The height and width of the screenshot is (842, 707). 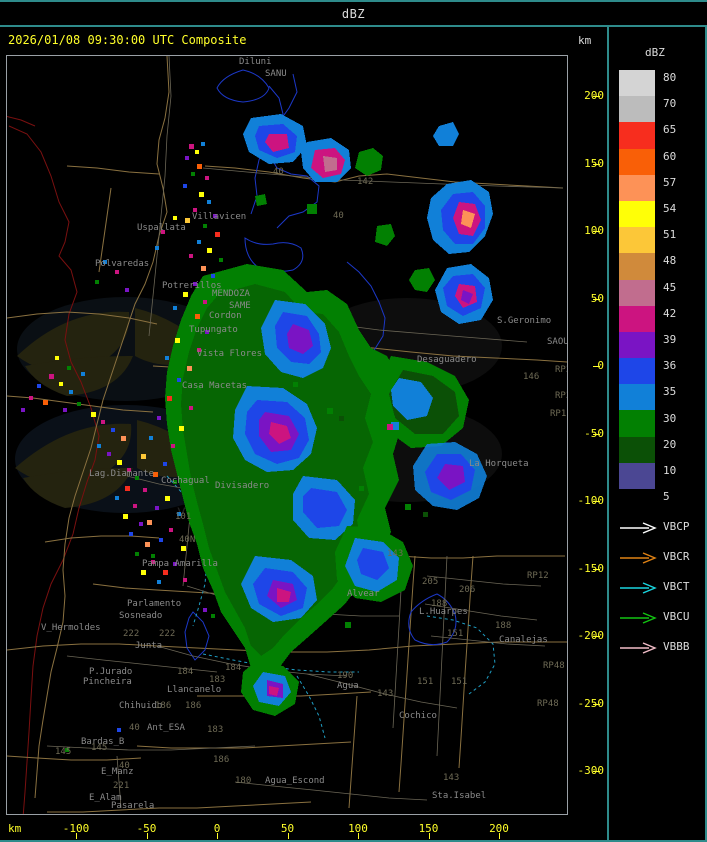 What do you see at coordinates (662, 558) in the screenshot?
I see `radar-legend-row-vbcr: VBCR` at bounding box center [662, 558].